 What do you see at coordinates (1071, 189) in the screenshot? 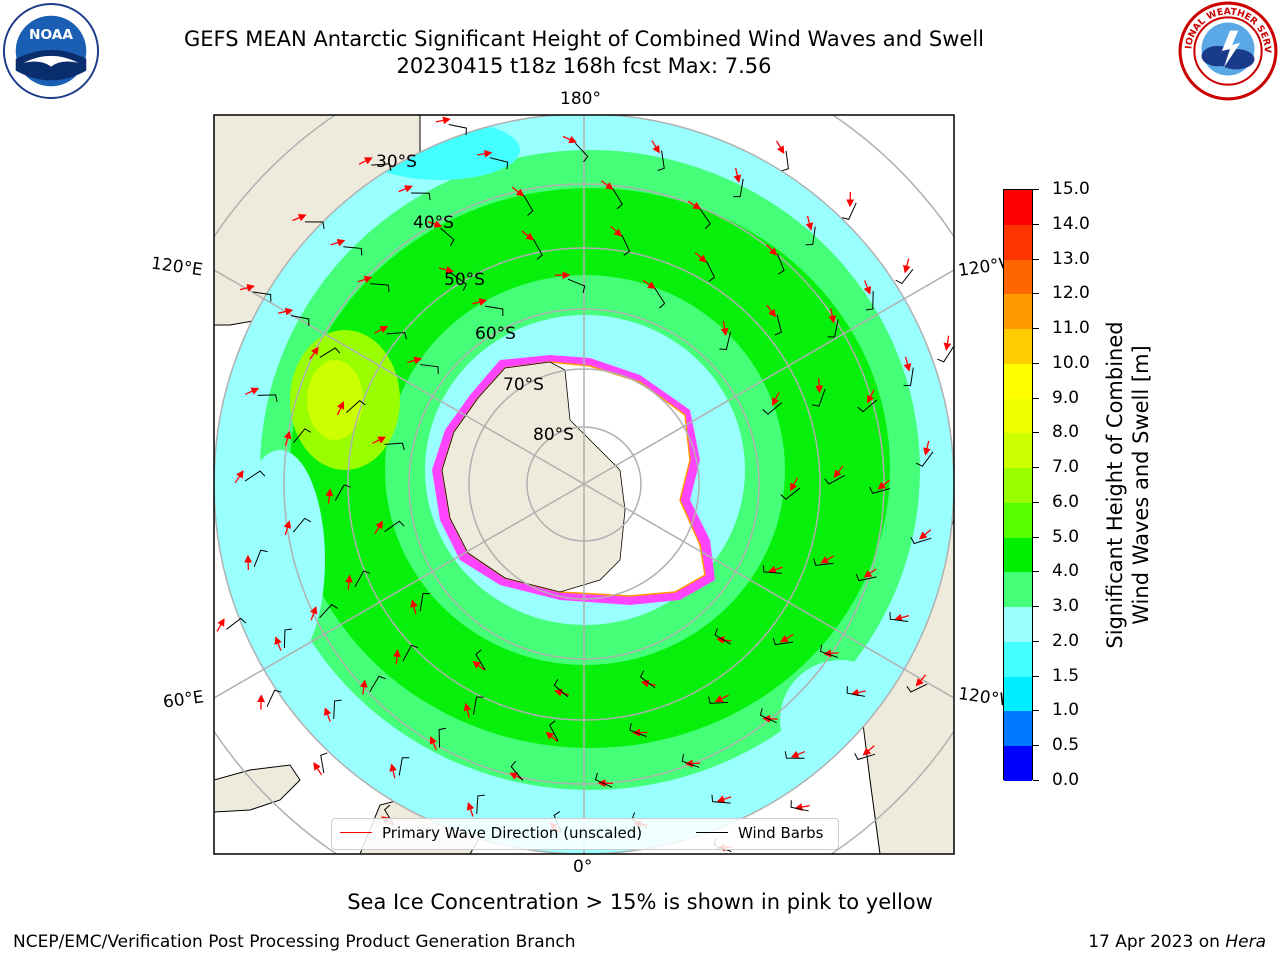
I see `colorbar-tick-label: 15.0` at bounding box center [1071, 189].